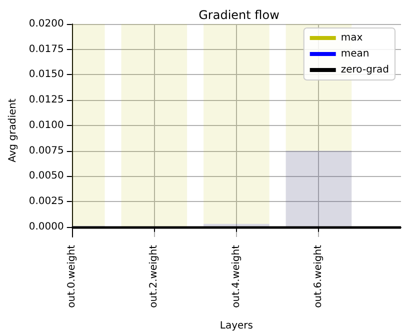 The height and width of the screenshot is (336, 415). I want to click on y-tick-label: 0.0100, so click(46, 125).